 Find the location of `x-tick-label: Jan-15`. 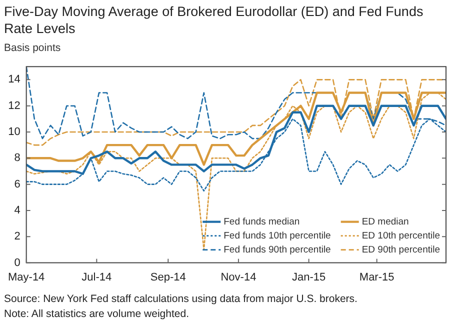

x-tick-label: Jan-15 is located at coordinates (309, 277).